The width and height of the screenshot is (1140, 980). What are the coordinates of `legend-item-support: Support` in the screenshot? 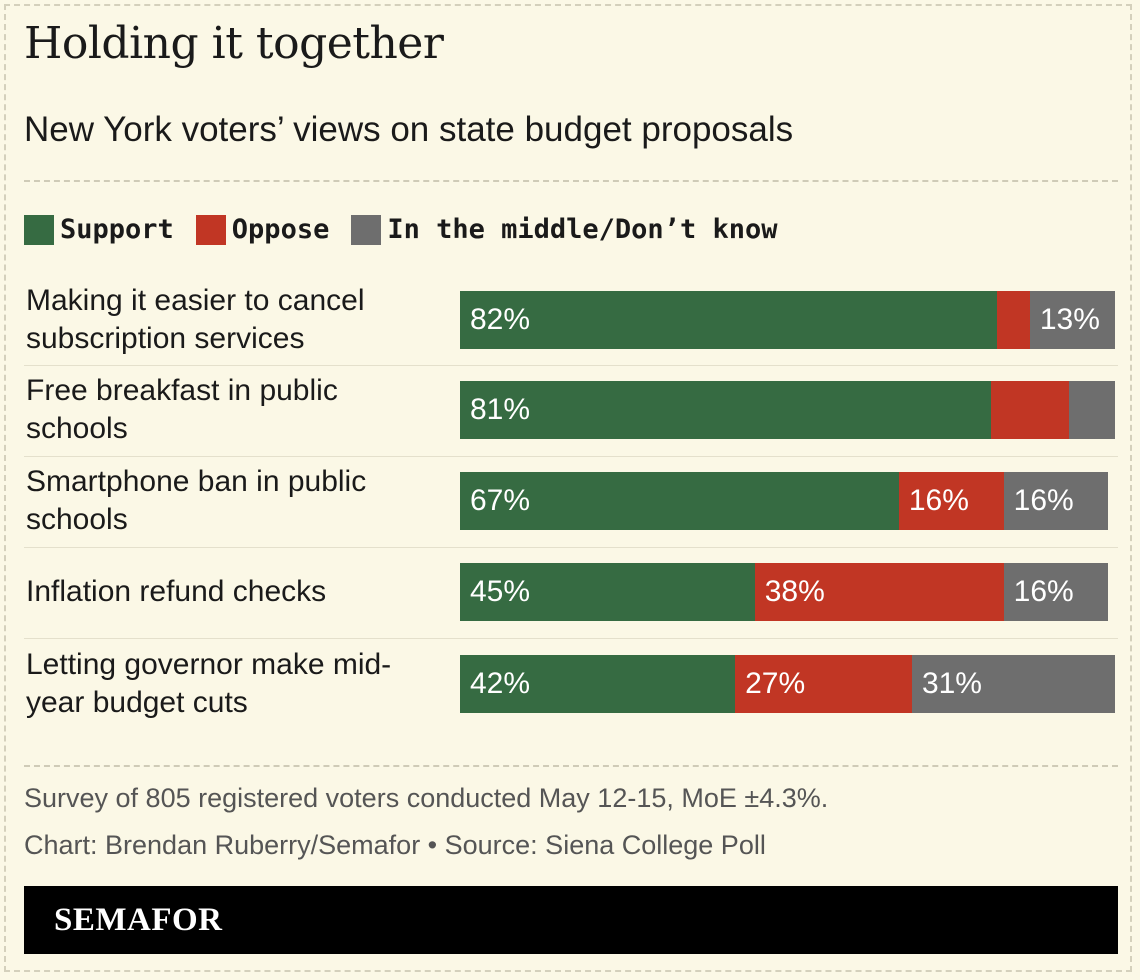 It's located at (99, 229).